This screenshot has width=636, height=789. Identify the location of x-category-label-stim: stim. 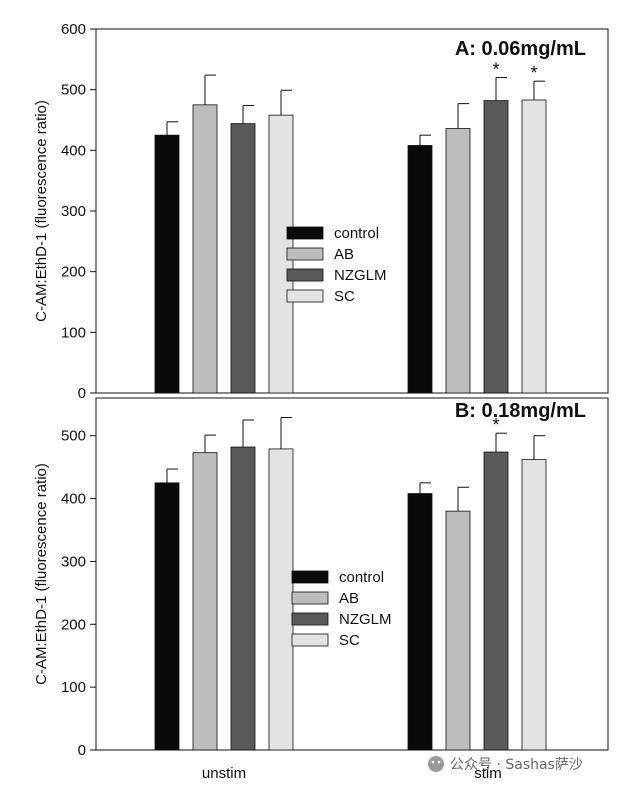
(488, 773).